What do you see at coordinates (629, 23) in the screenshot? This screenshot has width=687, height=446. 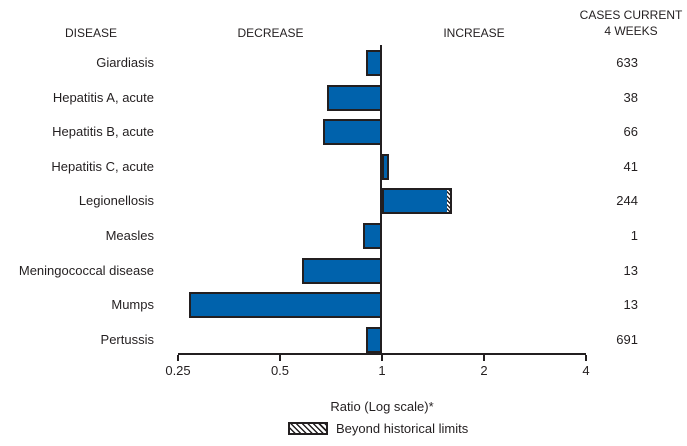 I see `column-header-cases: CASES CURRENT 4 WEEKS` at bounding box center [629, 23].